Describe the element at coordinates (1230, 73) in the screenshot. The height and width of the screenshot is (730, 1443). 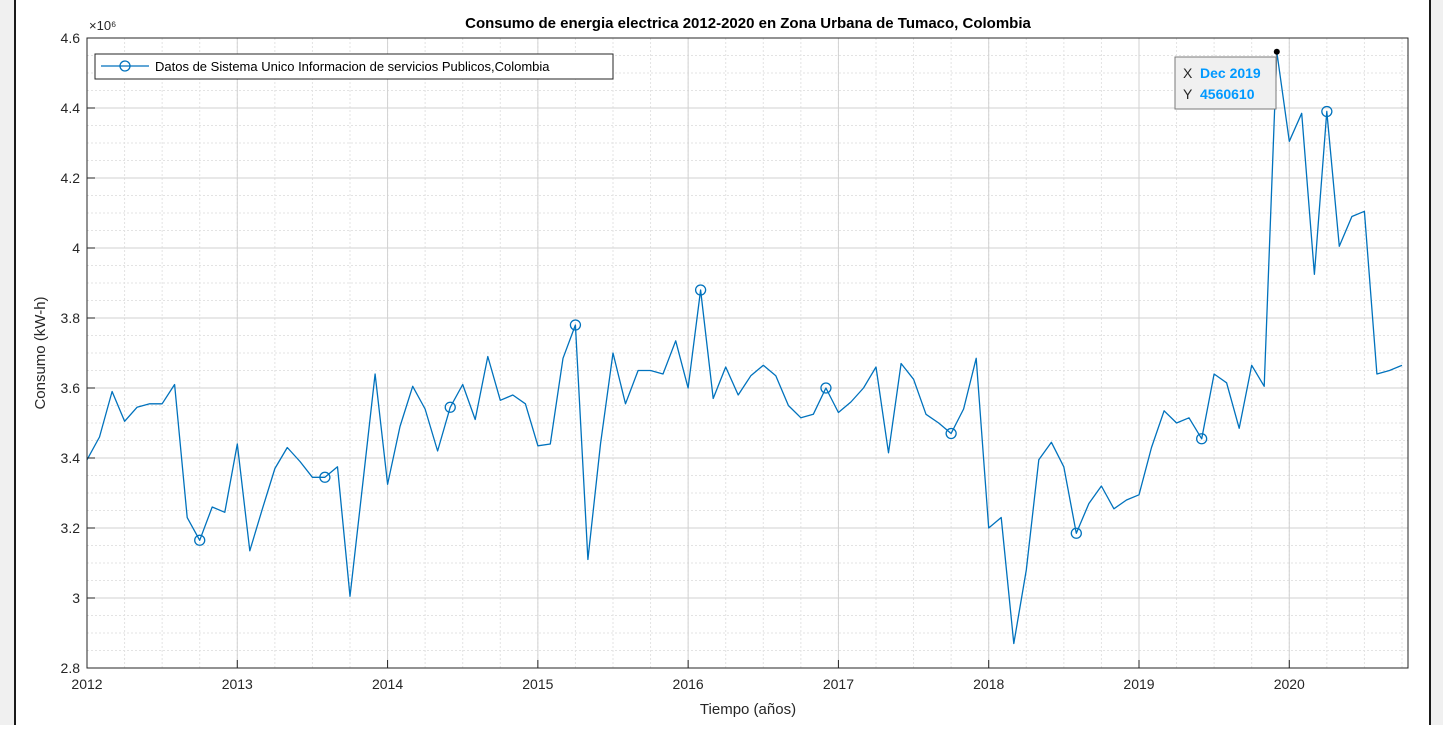
I see `data-tip-x-value: Dec 2019` at that location.